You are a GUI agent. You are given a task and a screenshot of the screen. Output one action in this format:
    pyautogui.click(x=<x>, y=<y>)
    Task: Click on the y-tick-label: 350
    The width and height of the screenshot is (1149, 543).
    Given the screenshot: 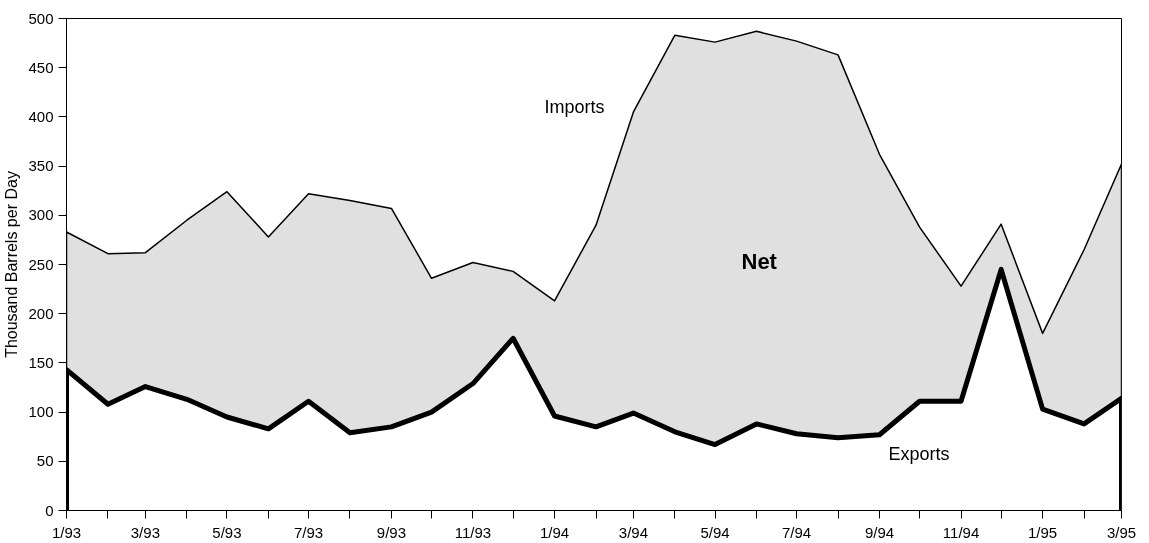 What is the action you would take?
    pyautogui.click(x=41, y=166)
    